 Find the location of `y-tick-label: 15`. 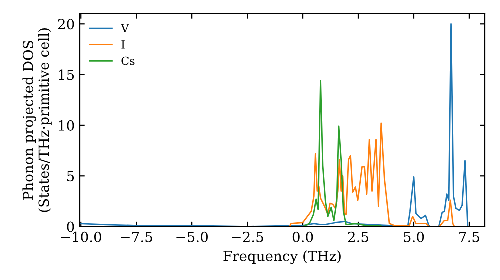

y-tick-label: 15 is located at coordinates (66, 75).